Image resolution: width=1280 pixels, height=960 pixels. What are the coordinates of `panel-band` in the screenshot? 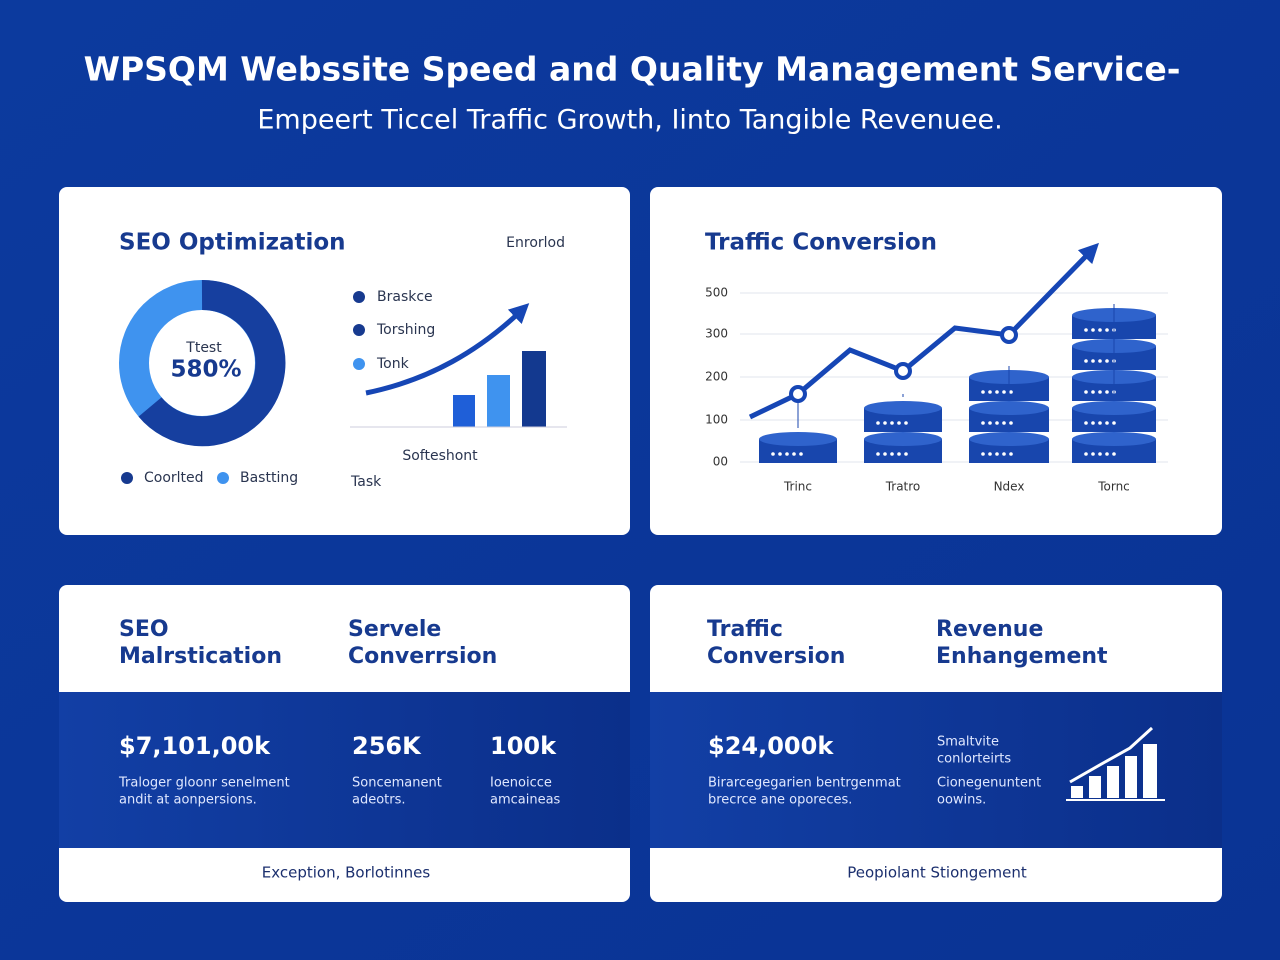 It's located at (344, 770).